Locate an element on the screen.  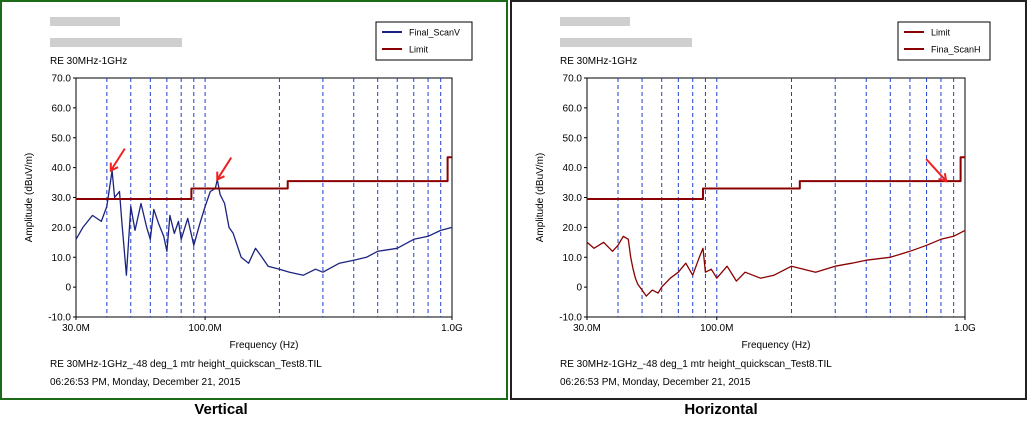
horizontal-caption: Horizontal is located at coordinates (721, 409).